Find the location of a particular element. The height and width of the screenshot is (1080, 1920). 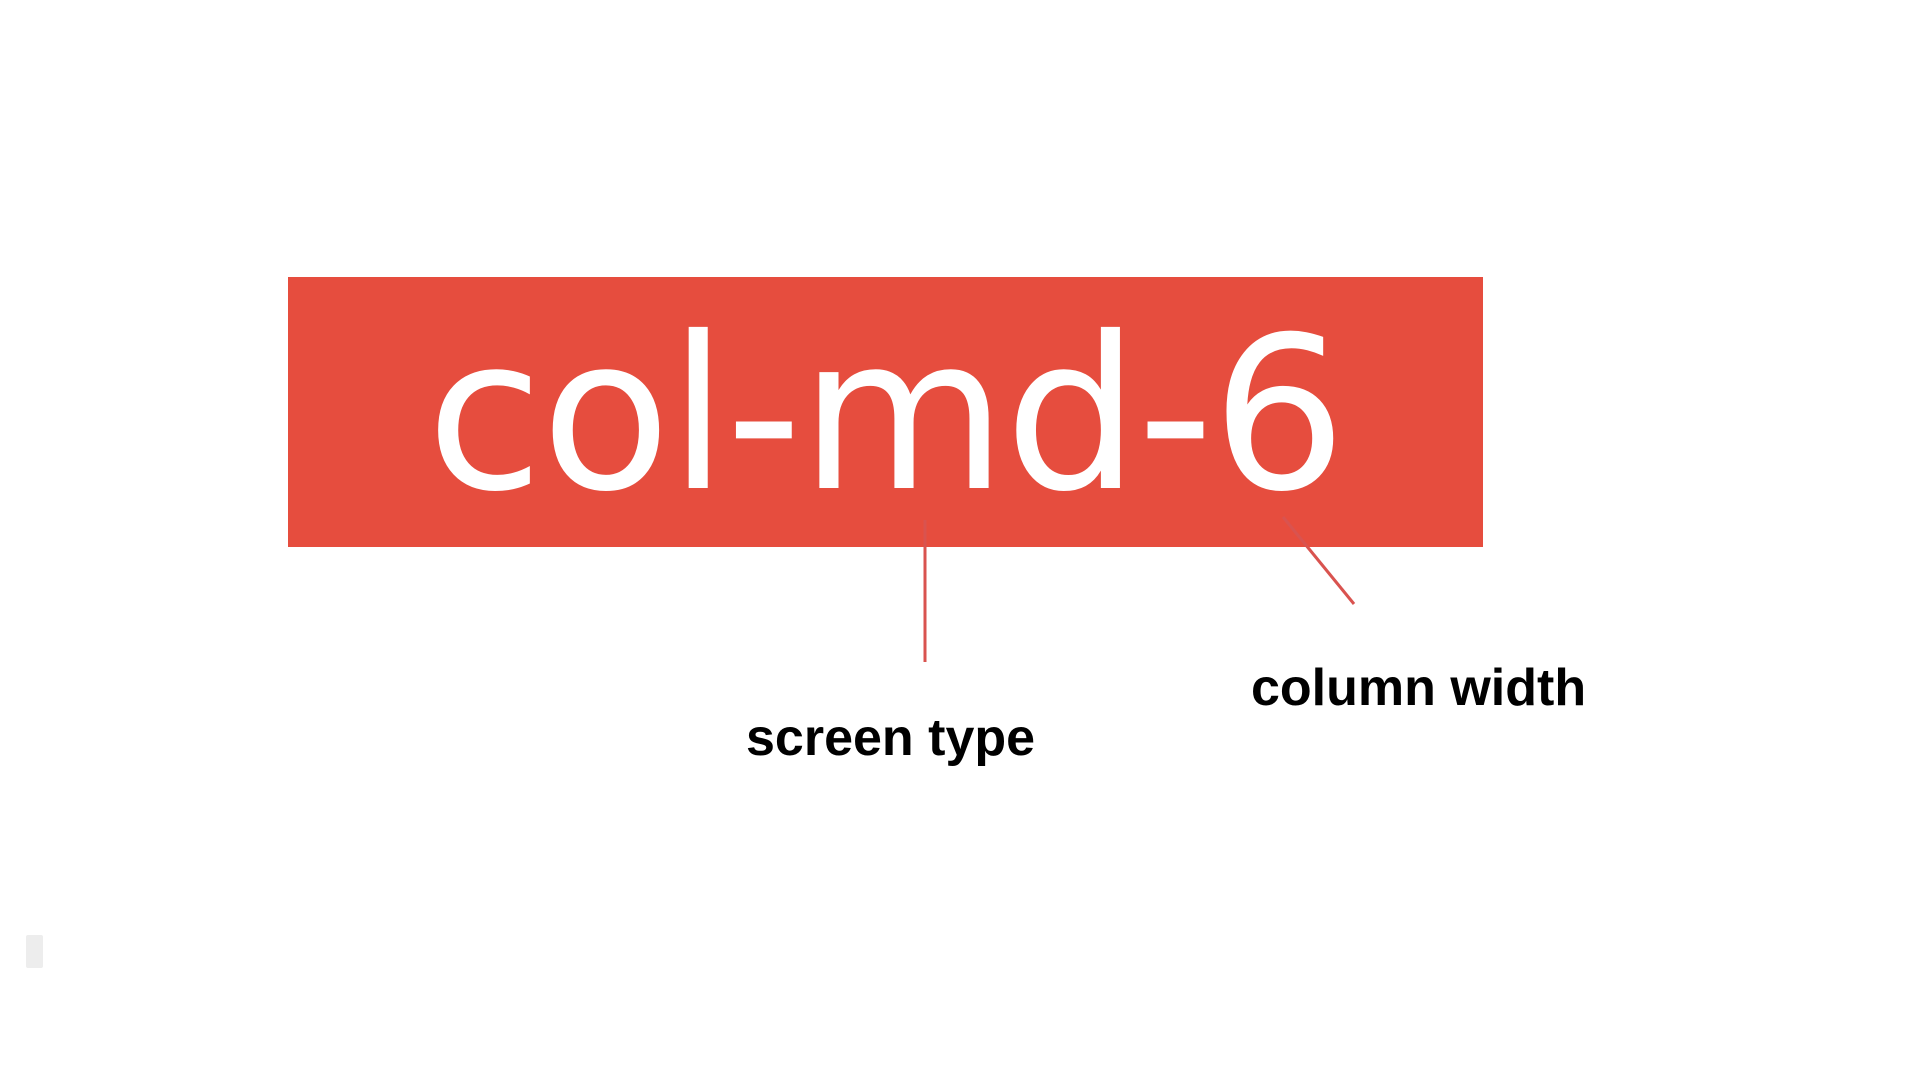

class-name-text: col-md-6 is located at coordinates (886, 414).